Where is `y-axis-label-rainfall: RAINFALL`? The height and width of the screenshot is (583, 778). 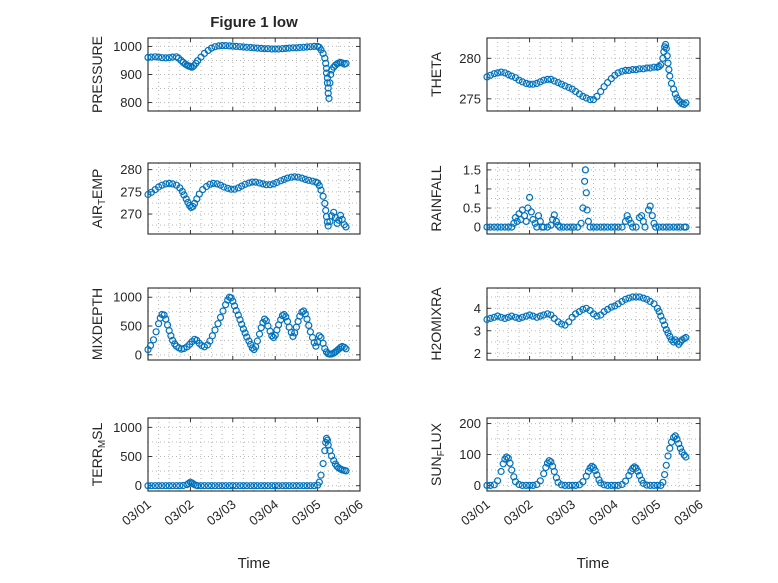 y-axis-label-rainfall: RAINFALL is located at coordinates (436, 198).